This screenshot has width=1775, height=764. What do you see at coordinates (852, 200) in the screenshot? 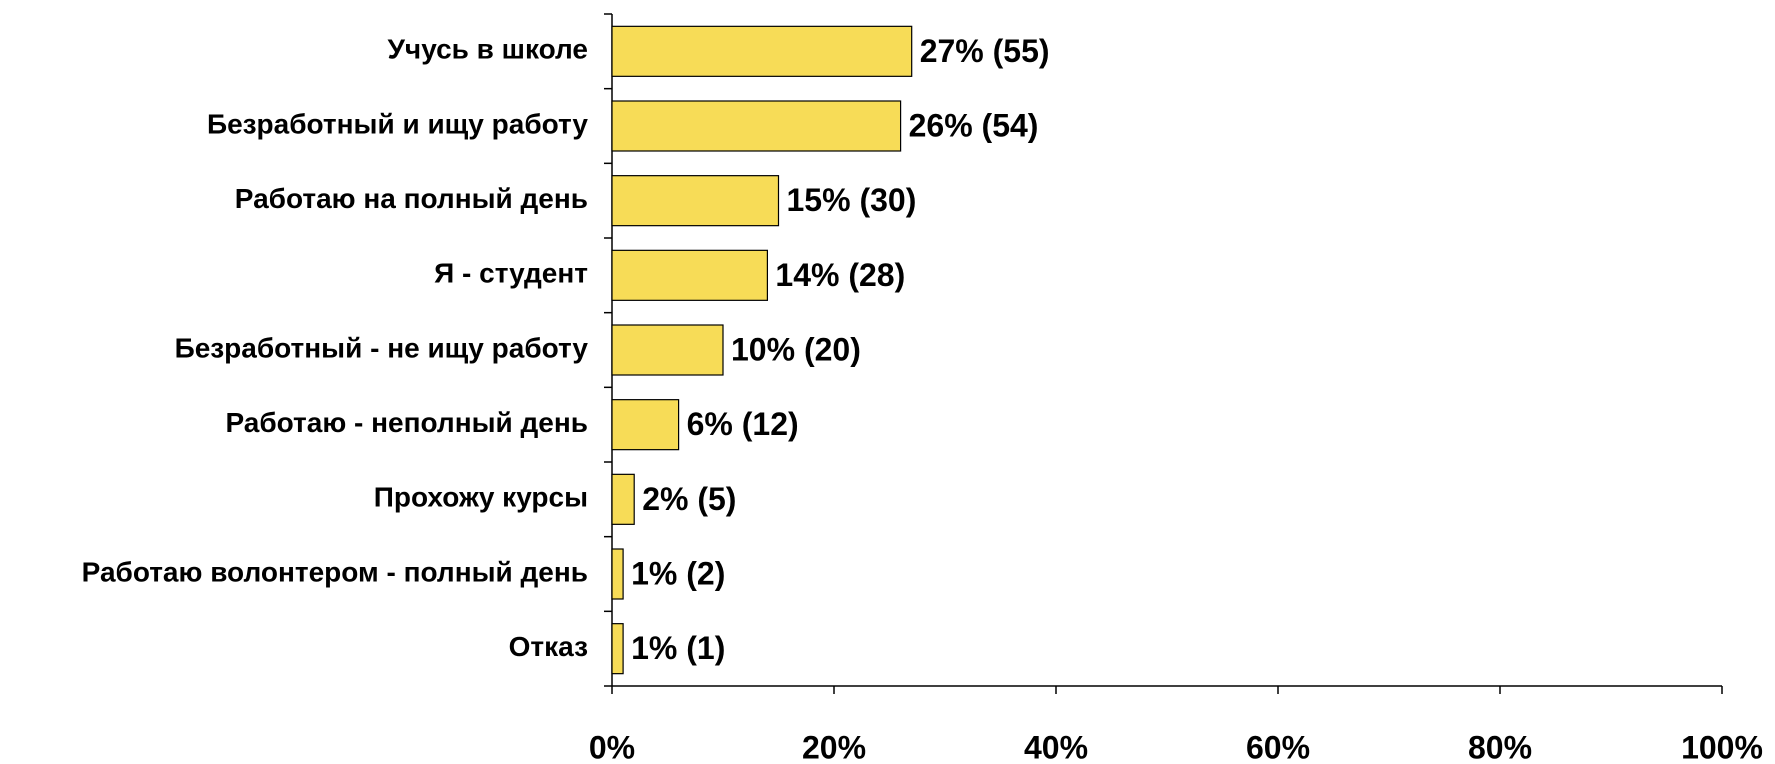
I see `value-label: 15% (30)` at bounding box center [852, 200].